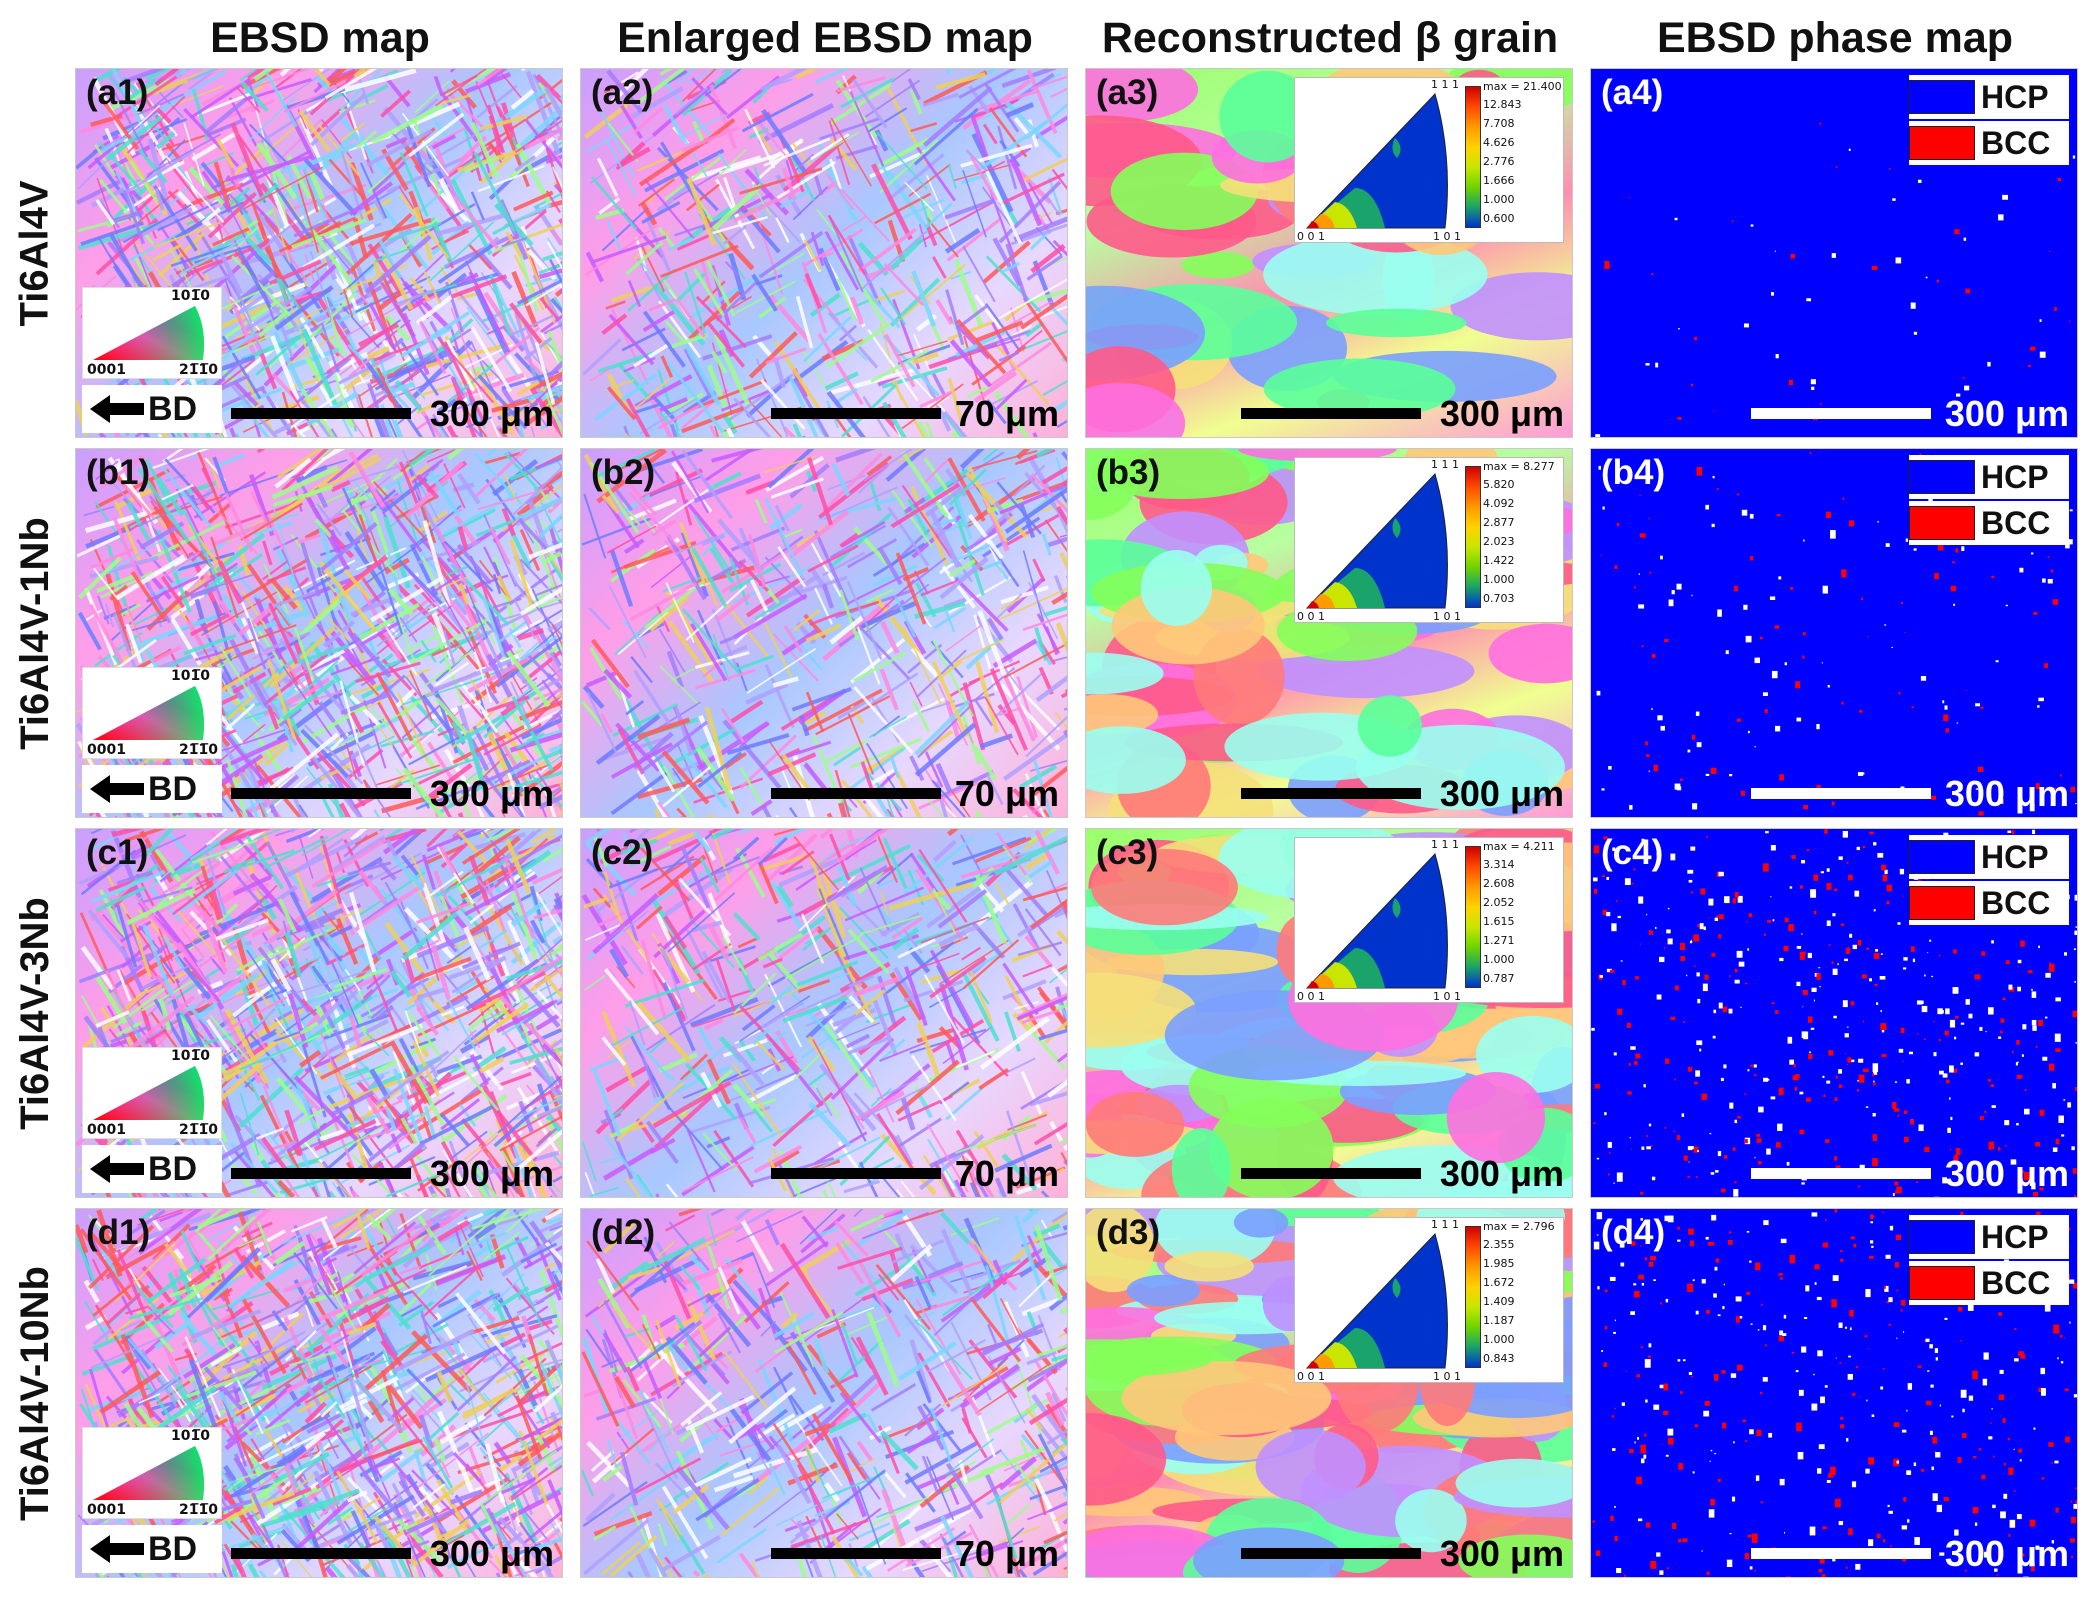  Describe the element at coordinates (118, 472) in the screenshot. I see `panel-label: (b1)` at that location.